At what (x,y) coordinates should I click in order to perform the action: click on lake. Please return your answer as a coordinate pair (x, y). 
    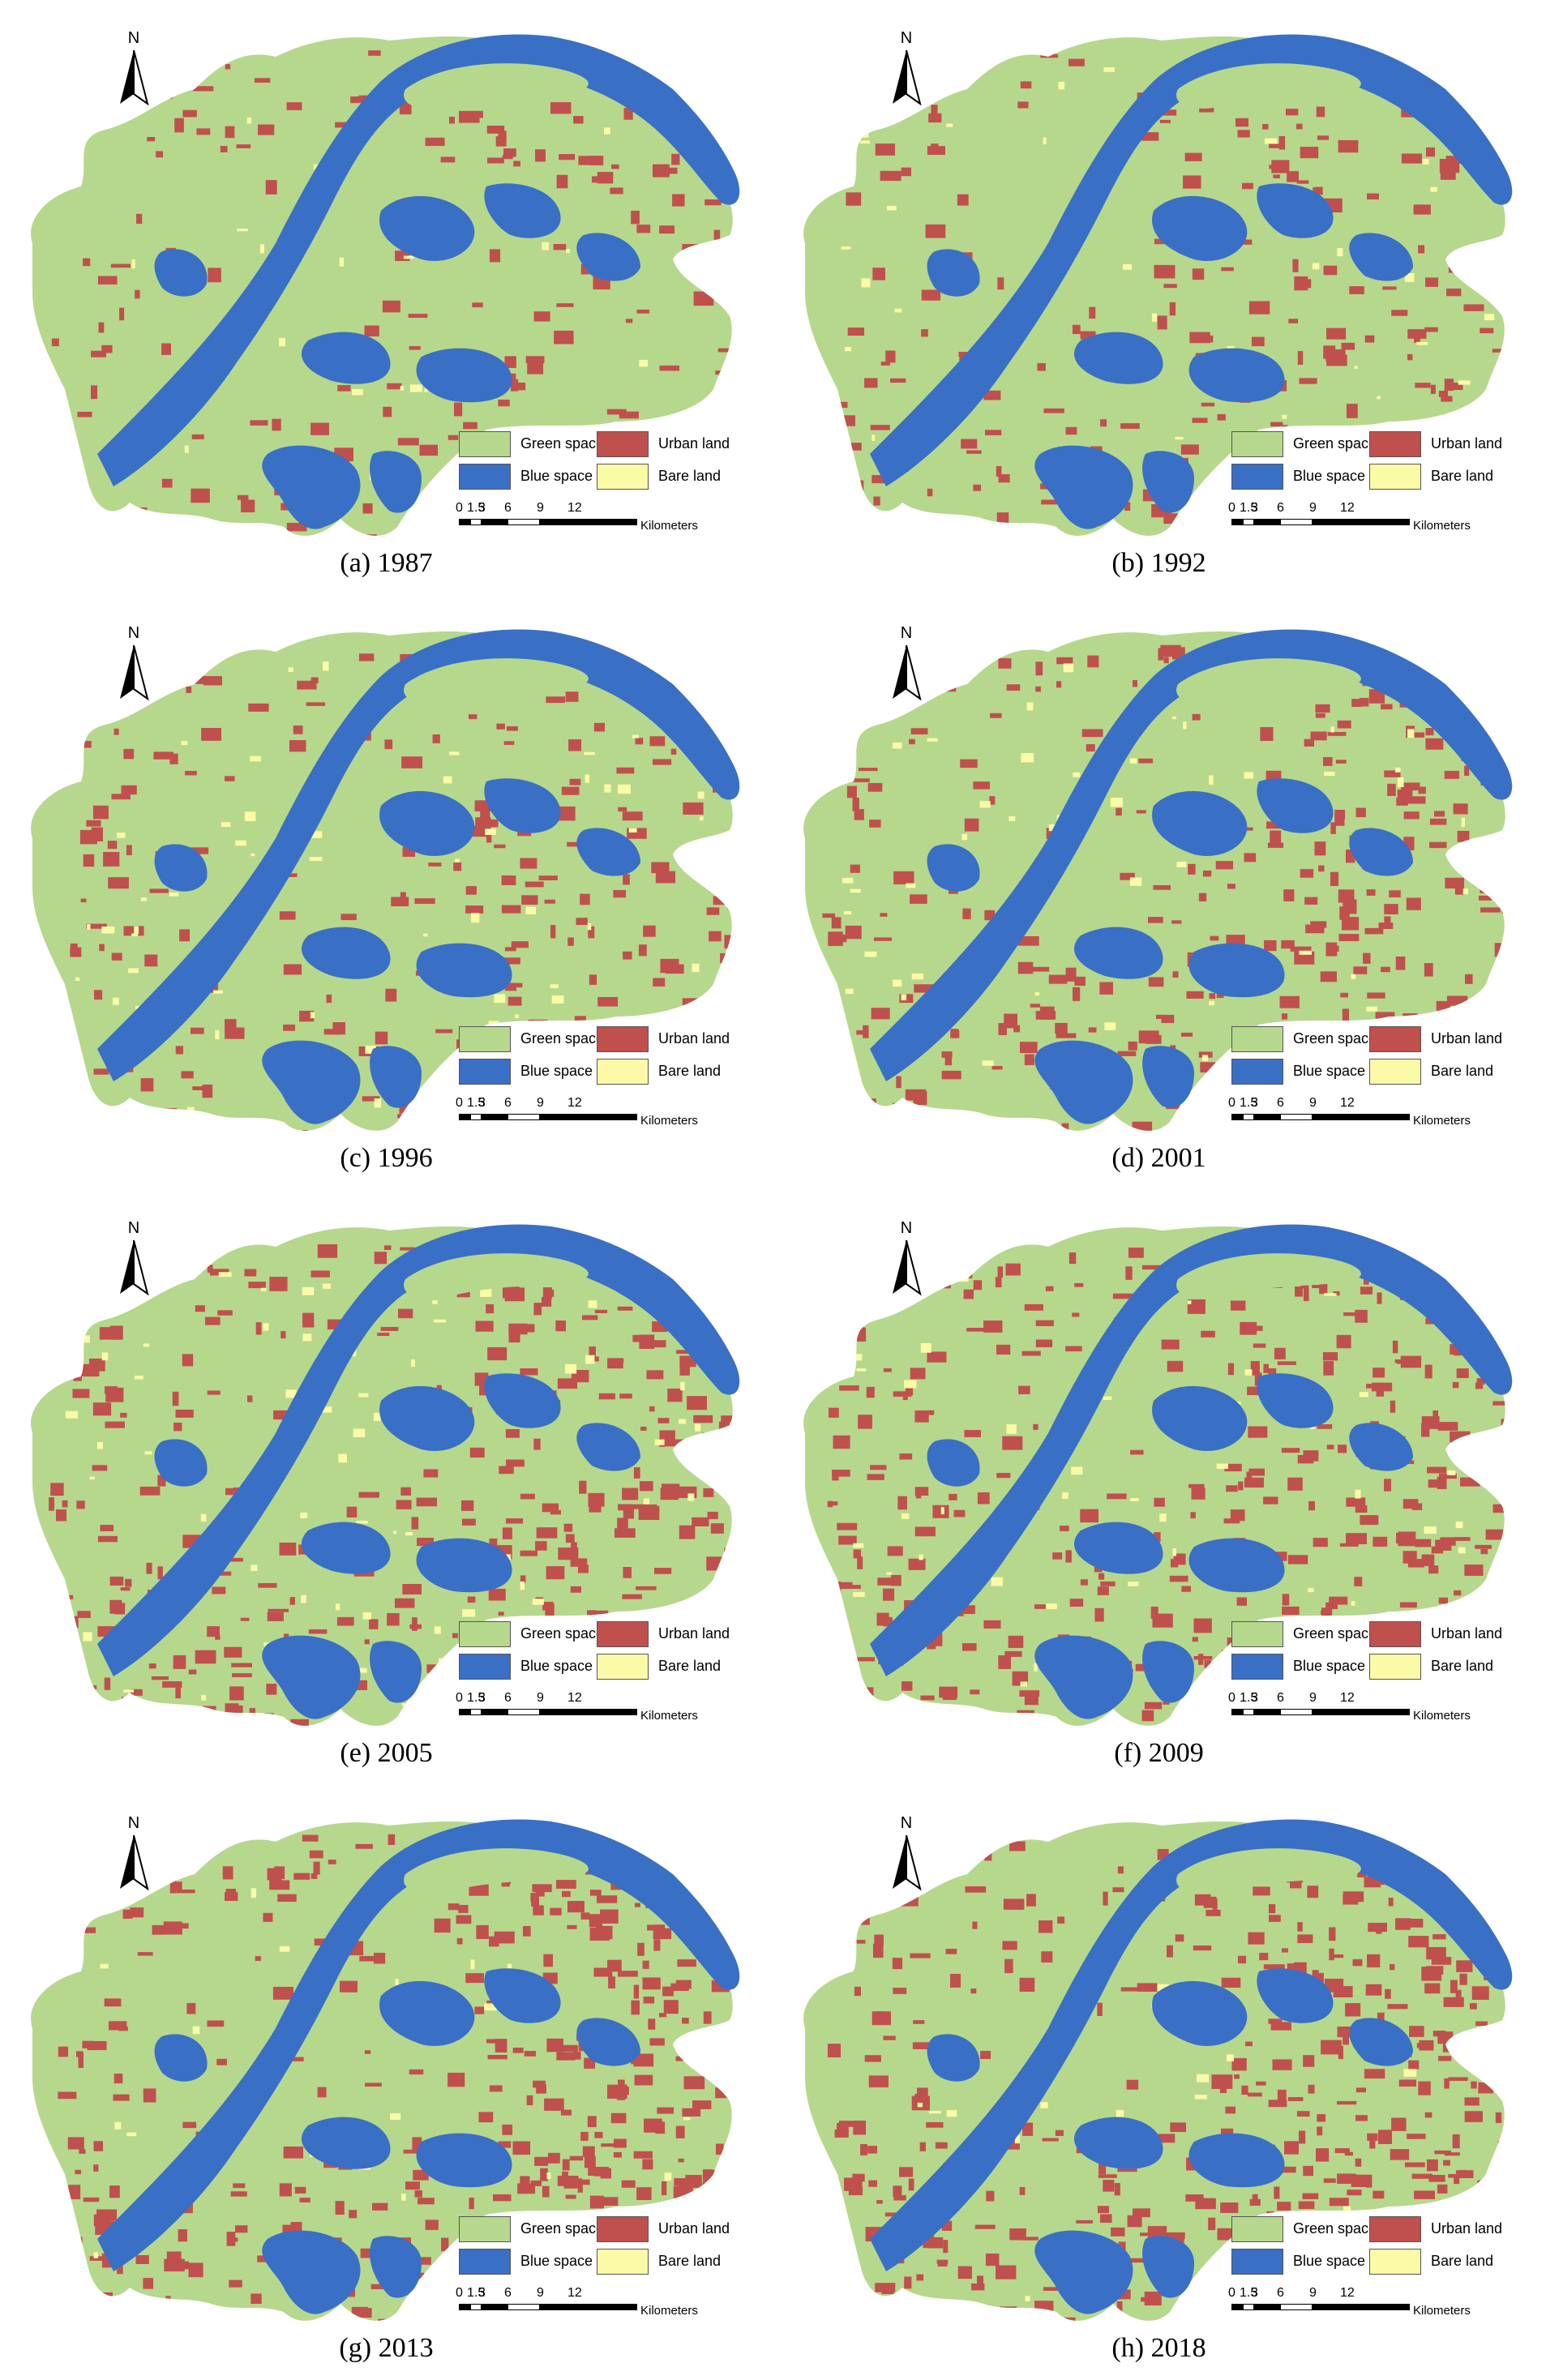
    Looking at the image, I should click on (1381, 2042).